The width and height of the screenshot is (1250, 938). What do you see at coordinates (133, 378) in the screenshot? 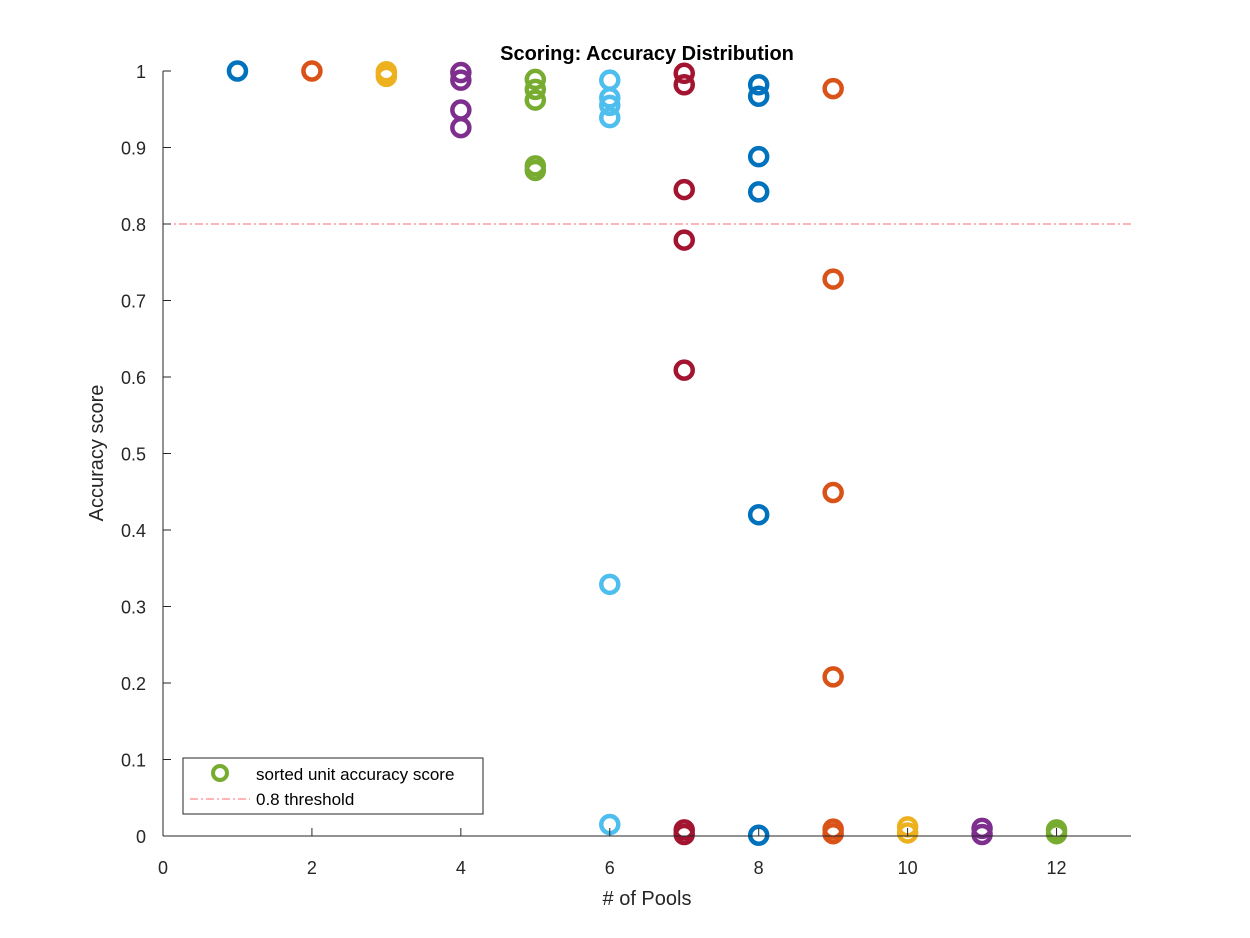
I see `y-tick-label: 0.6` at bounding box center [133, 378].